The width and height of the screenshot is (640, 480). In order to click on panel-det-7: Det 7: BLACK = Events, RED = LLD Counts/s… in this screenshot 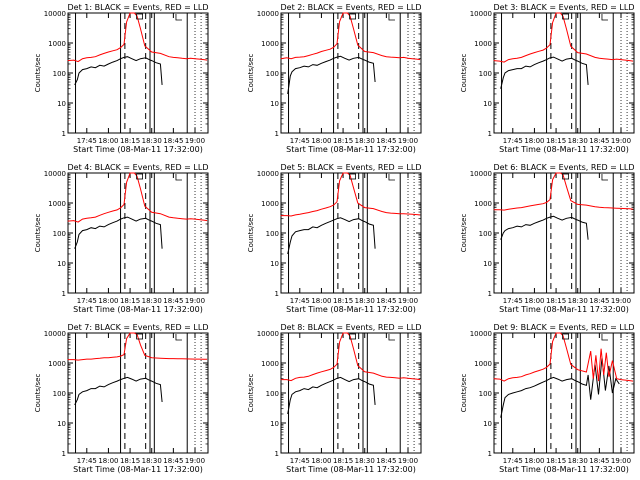, I will do `click(121, 398)`.